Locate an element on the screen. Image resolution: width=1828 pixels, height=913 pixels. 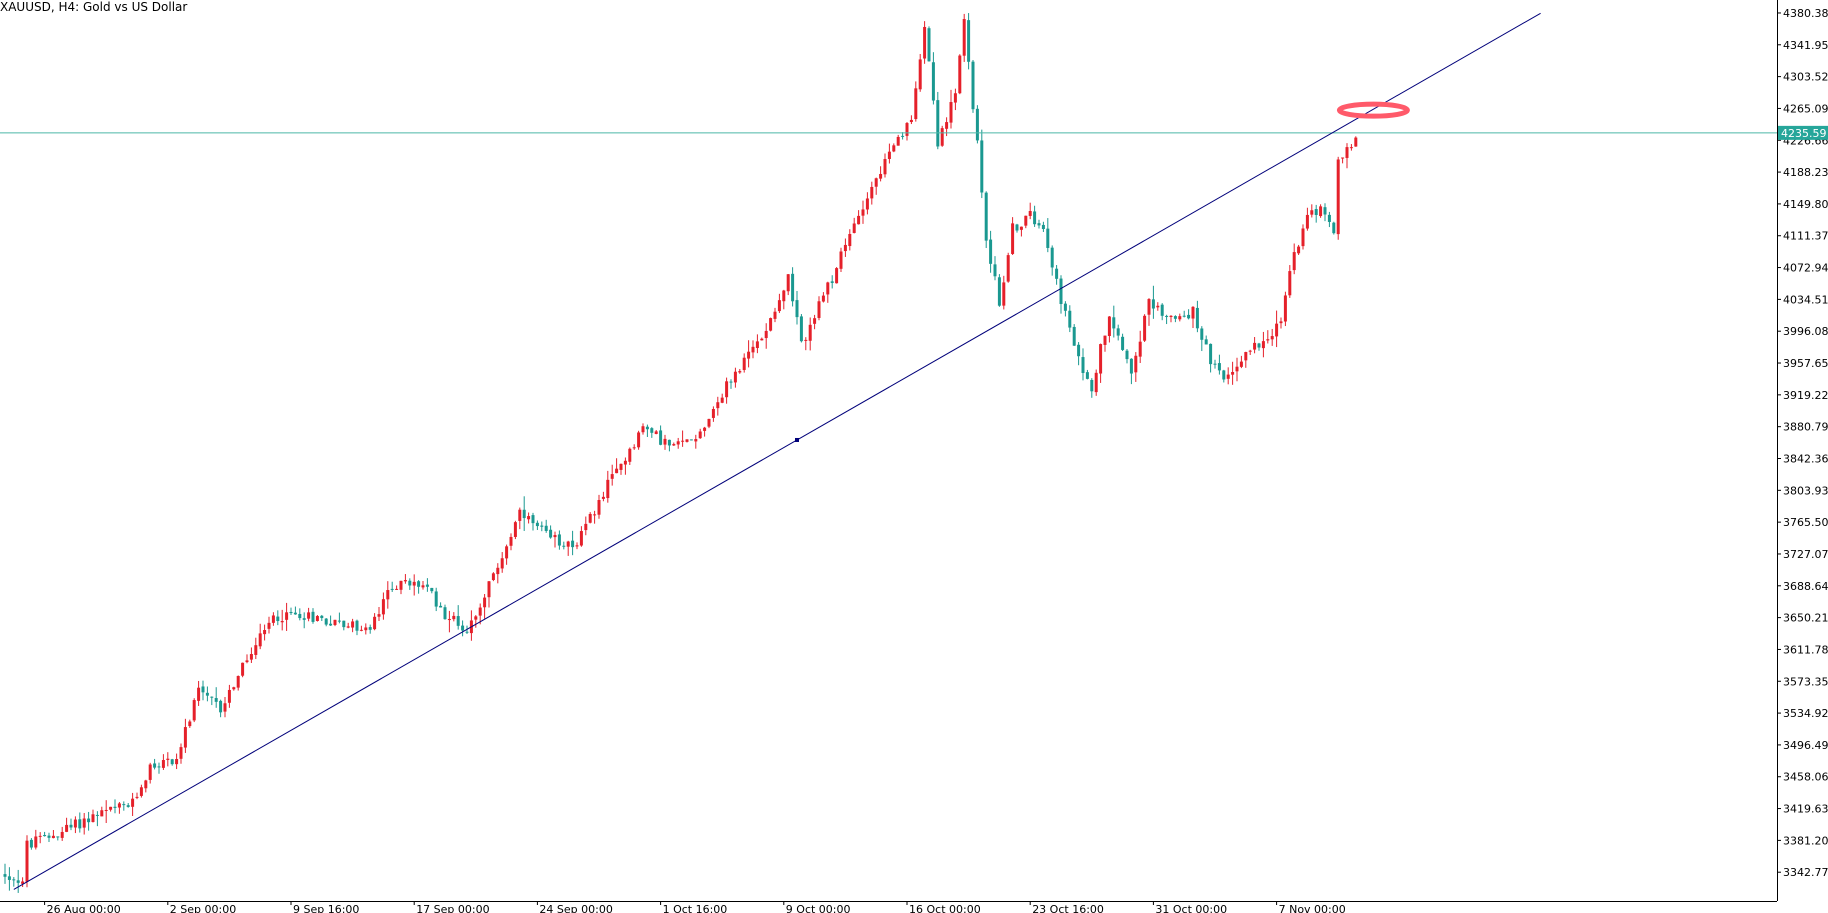
time-tick-label: 9 Sep 16:00 is located at coordinates (326, 908).